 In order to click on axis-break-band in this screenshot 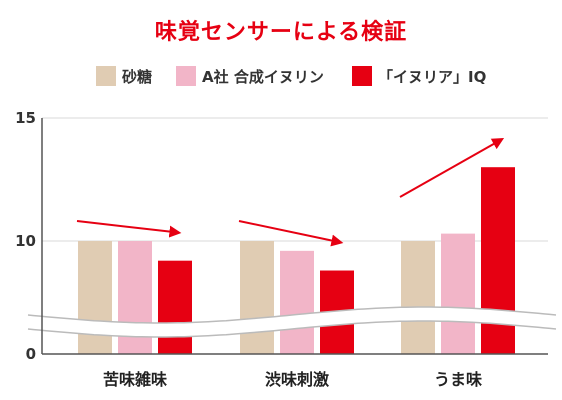, I will do `click(292, 322)`.